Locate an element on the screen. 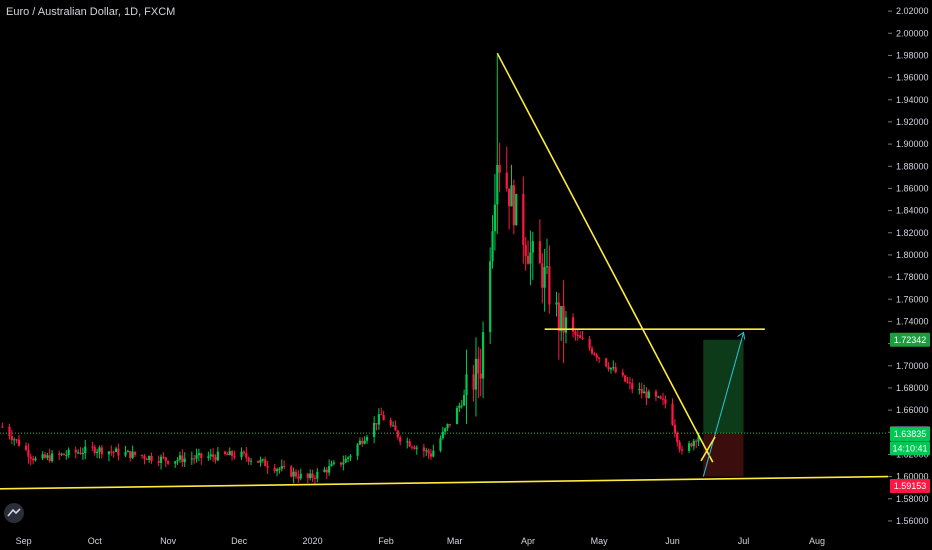 Image resolution: width=932 pixels, height=550 pixels. y-tick-label: 2.02000 is located at coordinates (912, 11).